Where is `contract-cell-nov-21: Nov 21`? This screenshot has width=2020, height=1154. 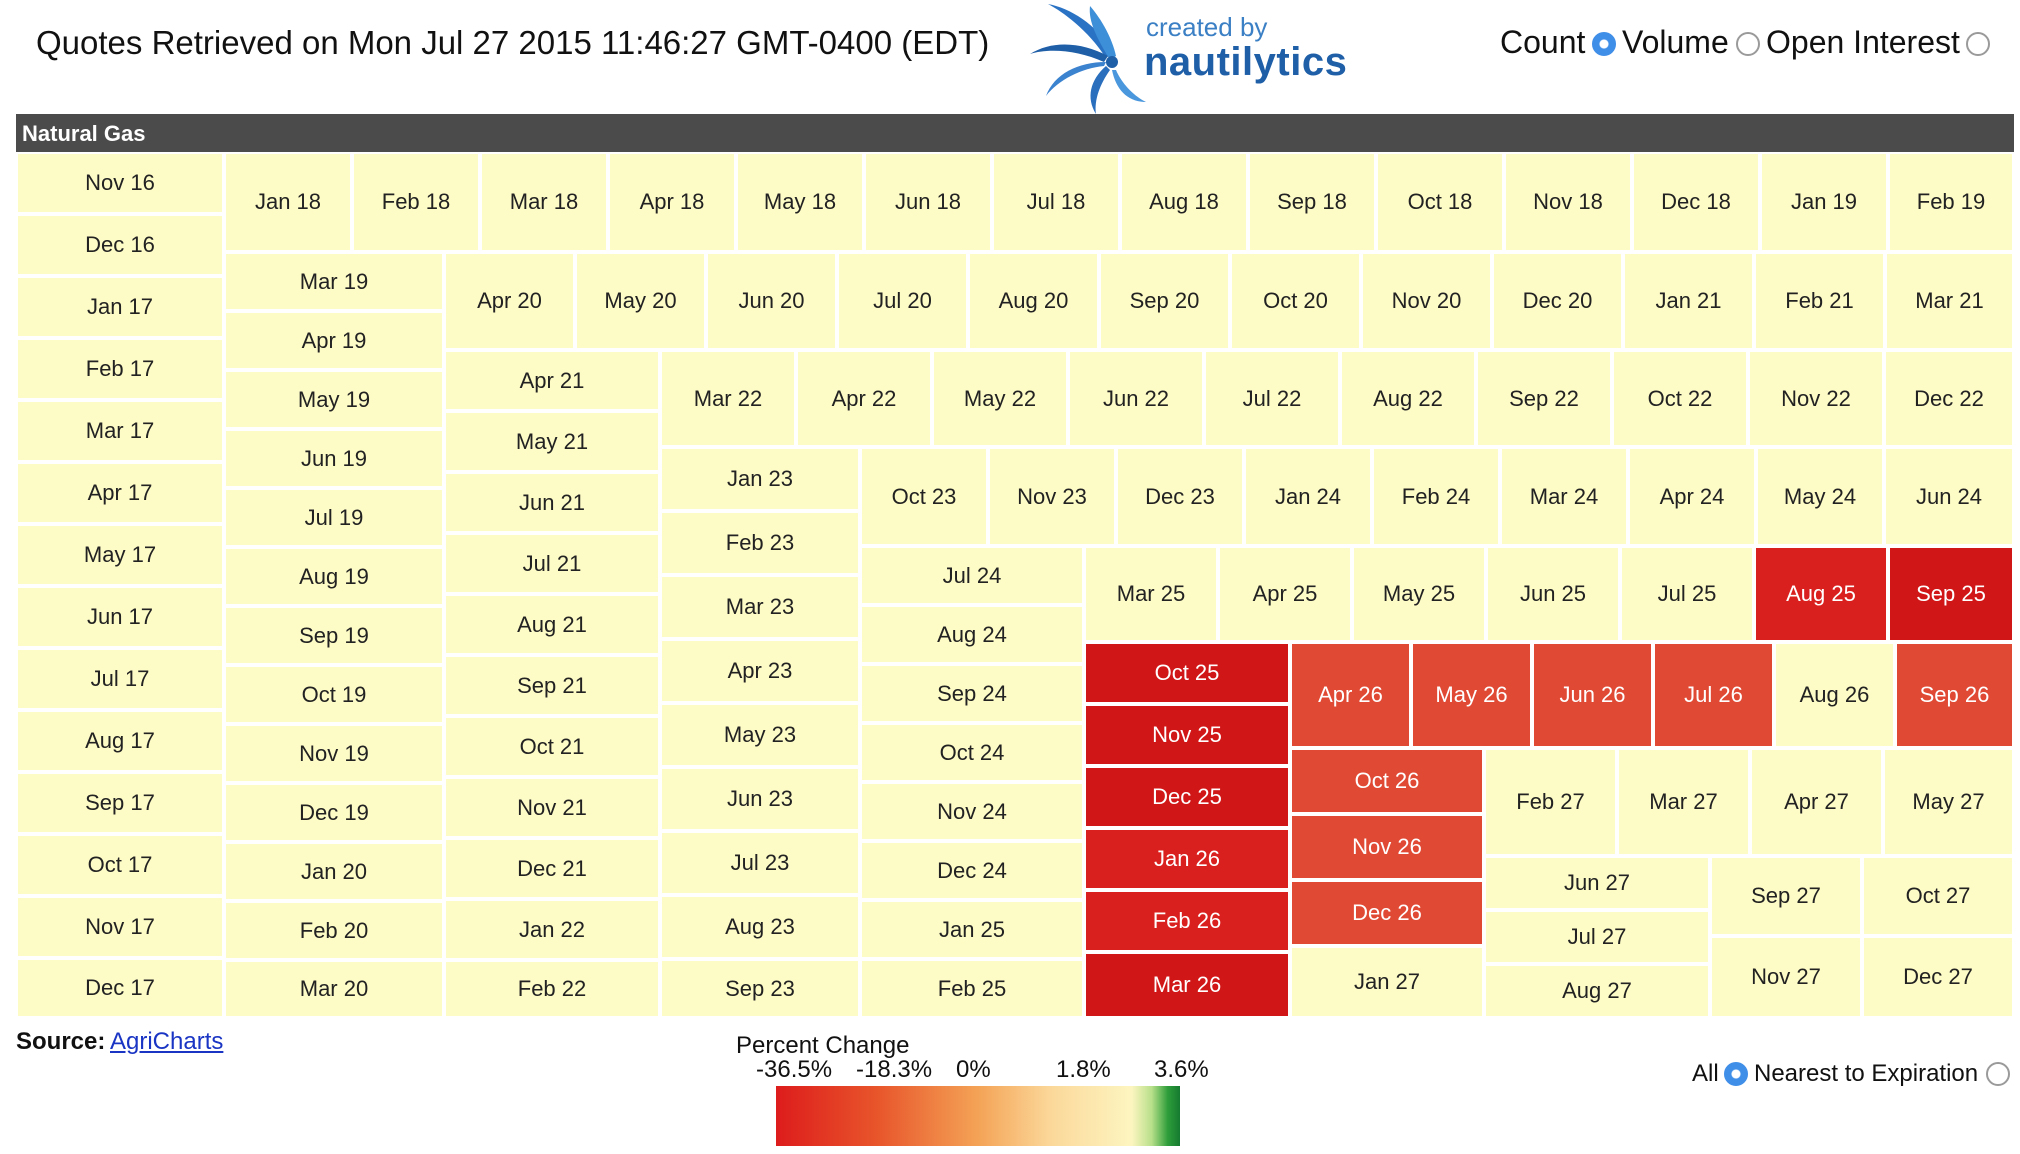 contract-cell-nov-21: Nov 21 is located at coordinates (552, 807).